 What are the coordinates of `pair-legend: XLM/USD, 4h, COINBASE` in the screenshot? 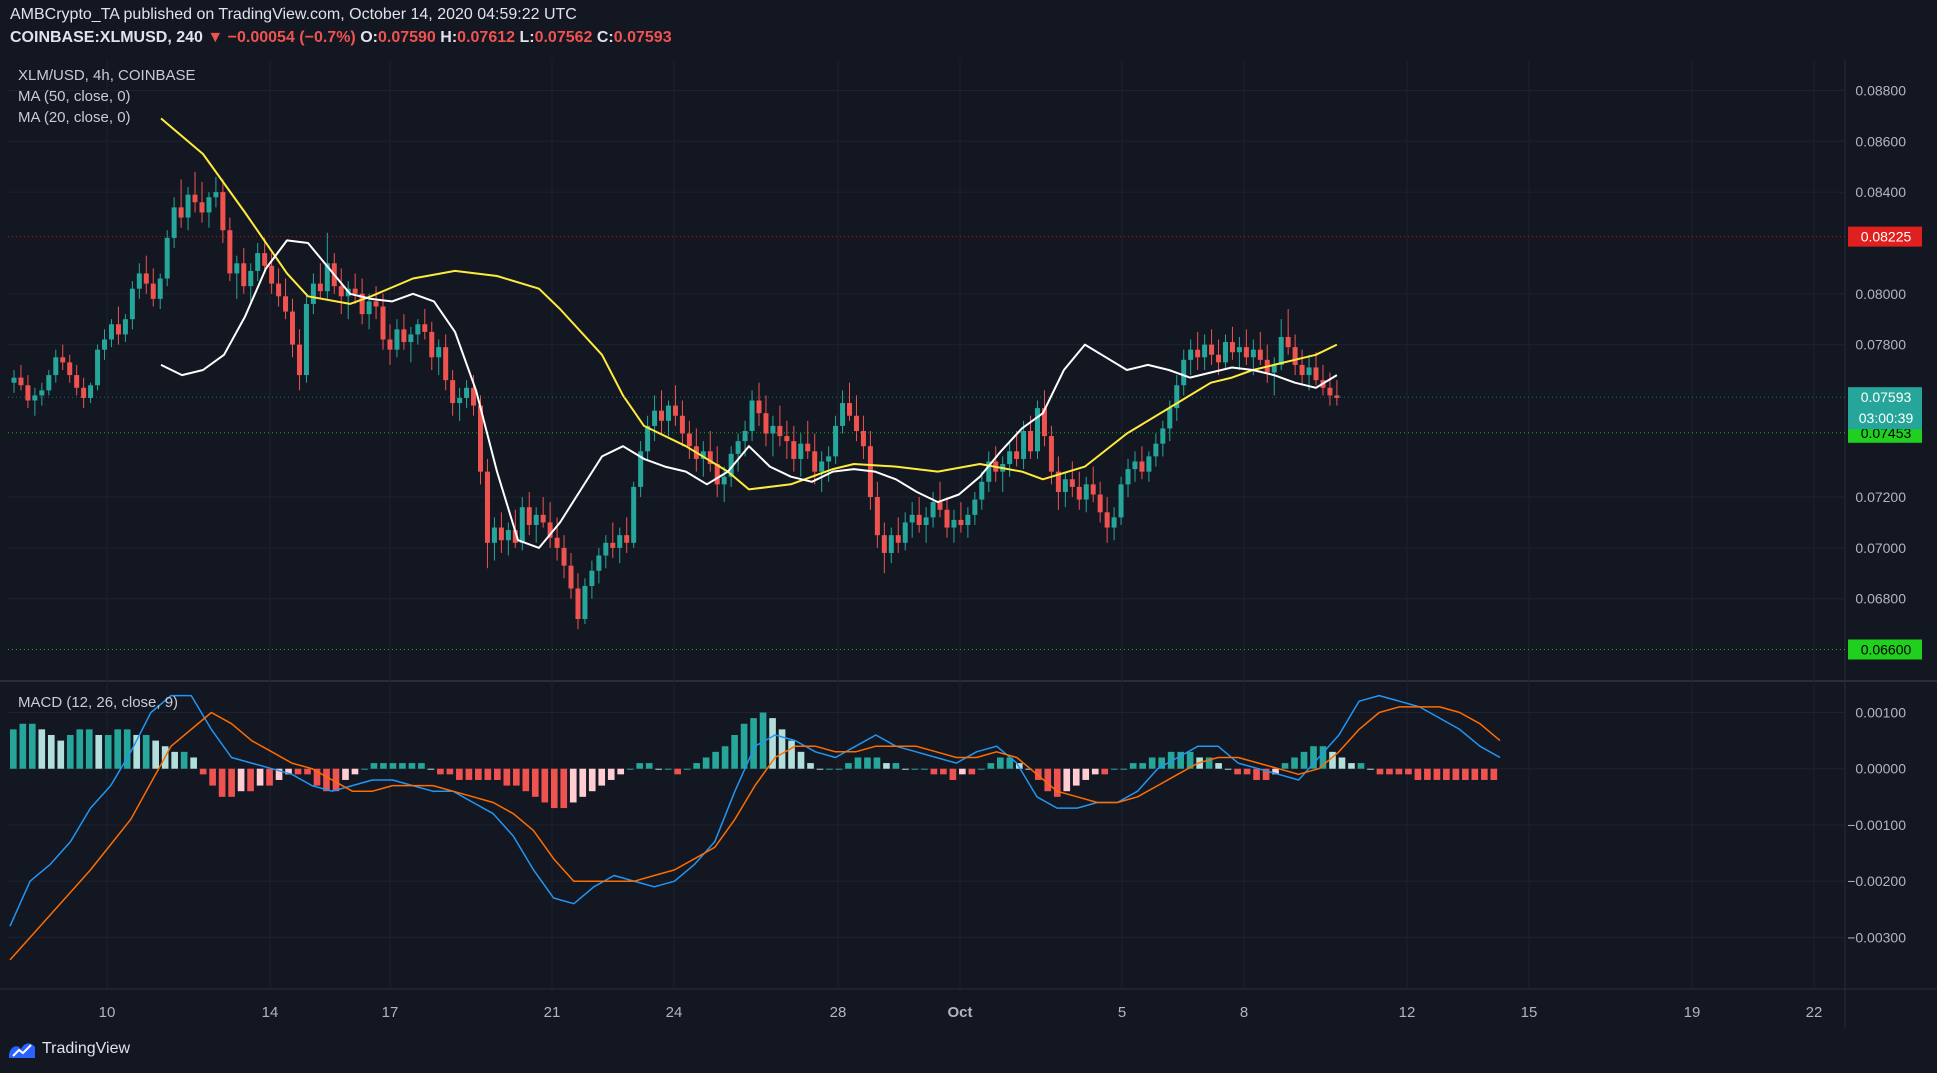 It's located at (107, 75).